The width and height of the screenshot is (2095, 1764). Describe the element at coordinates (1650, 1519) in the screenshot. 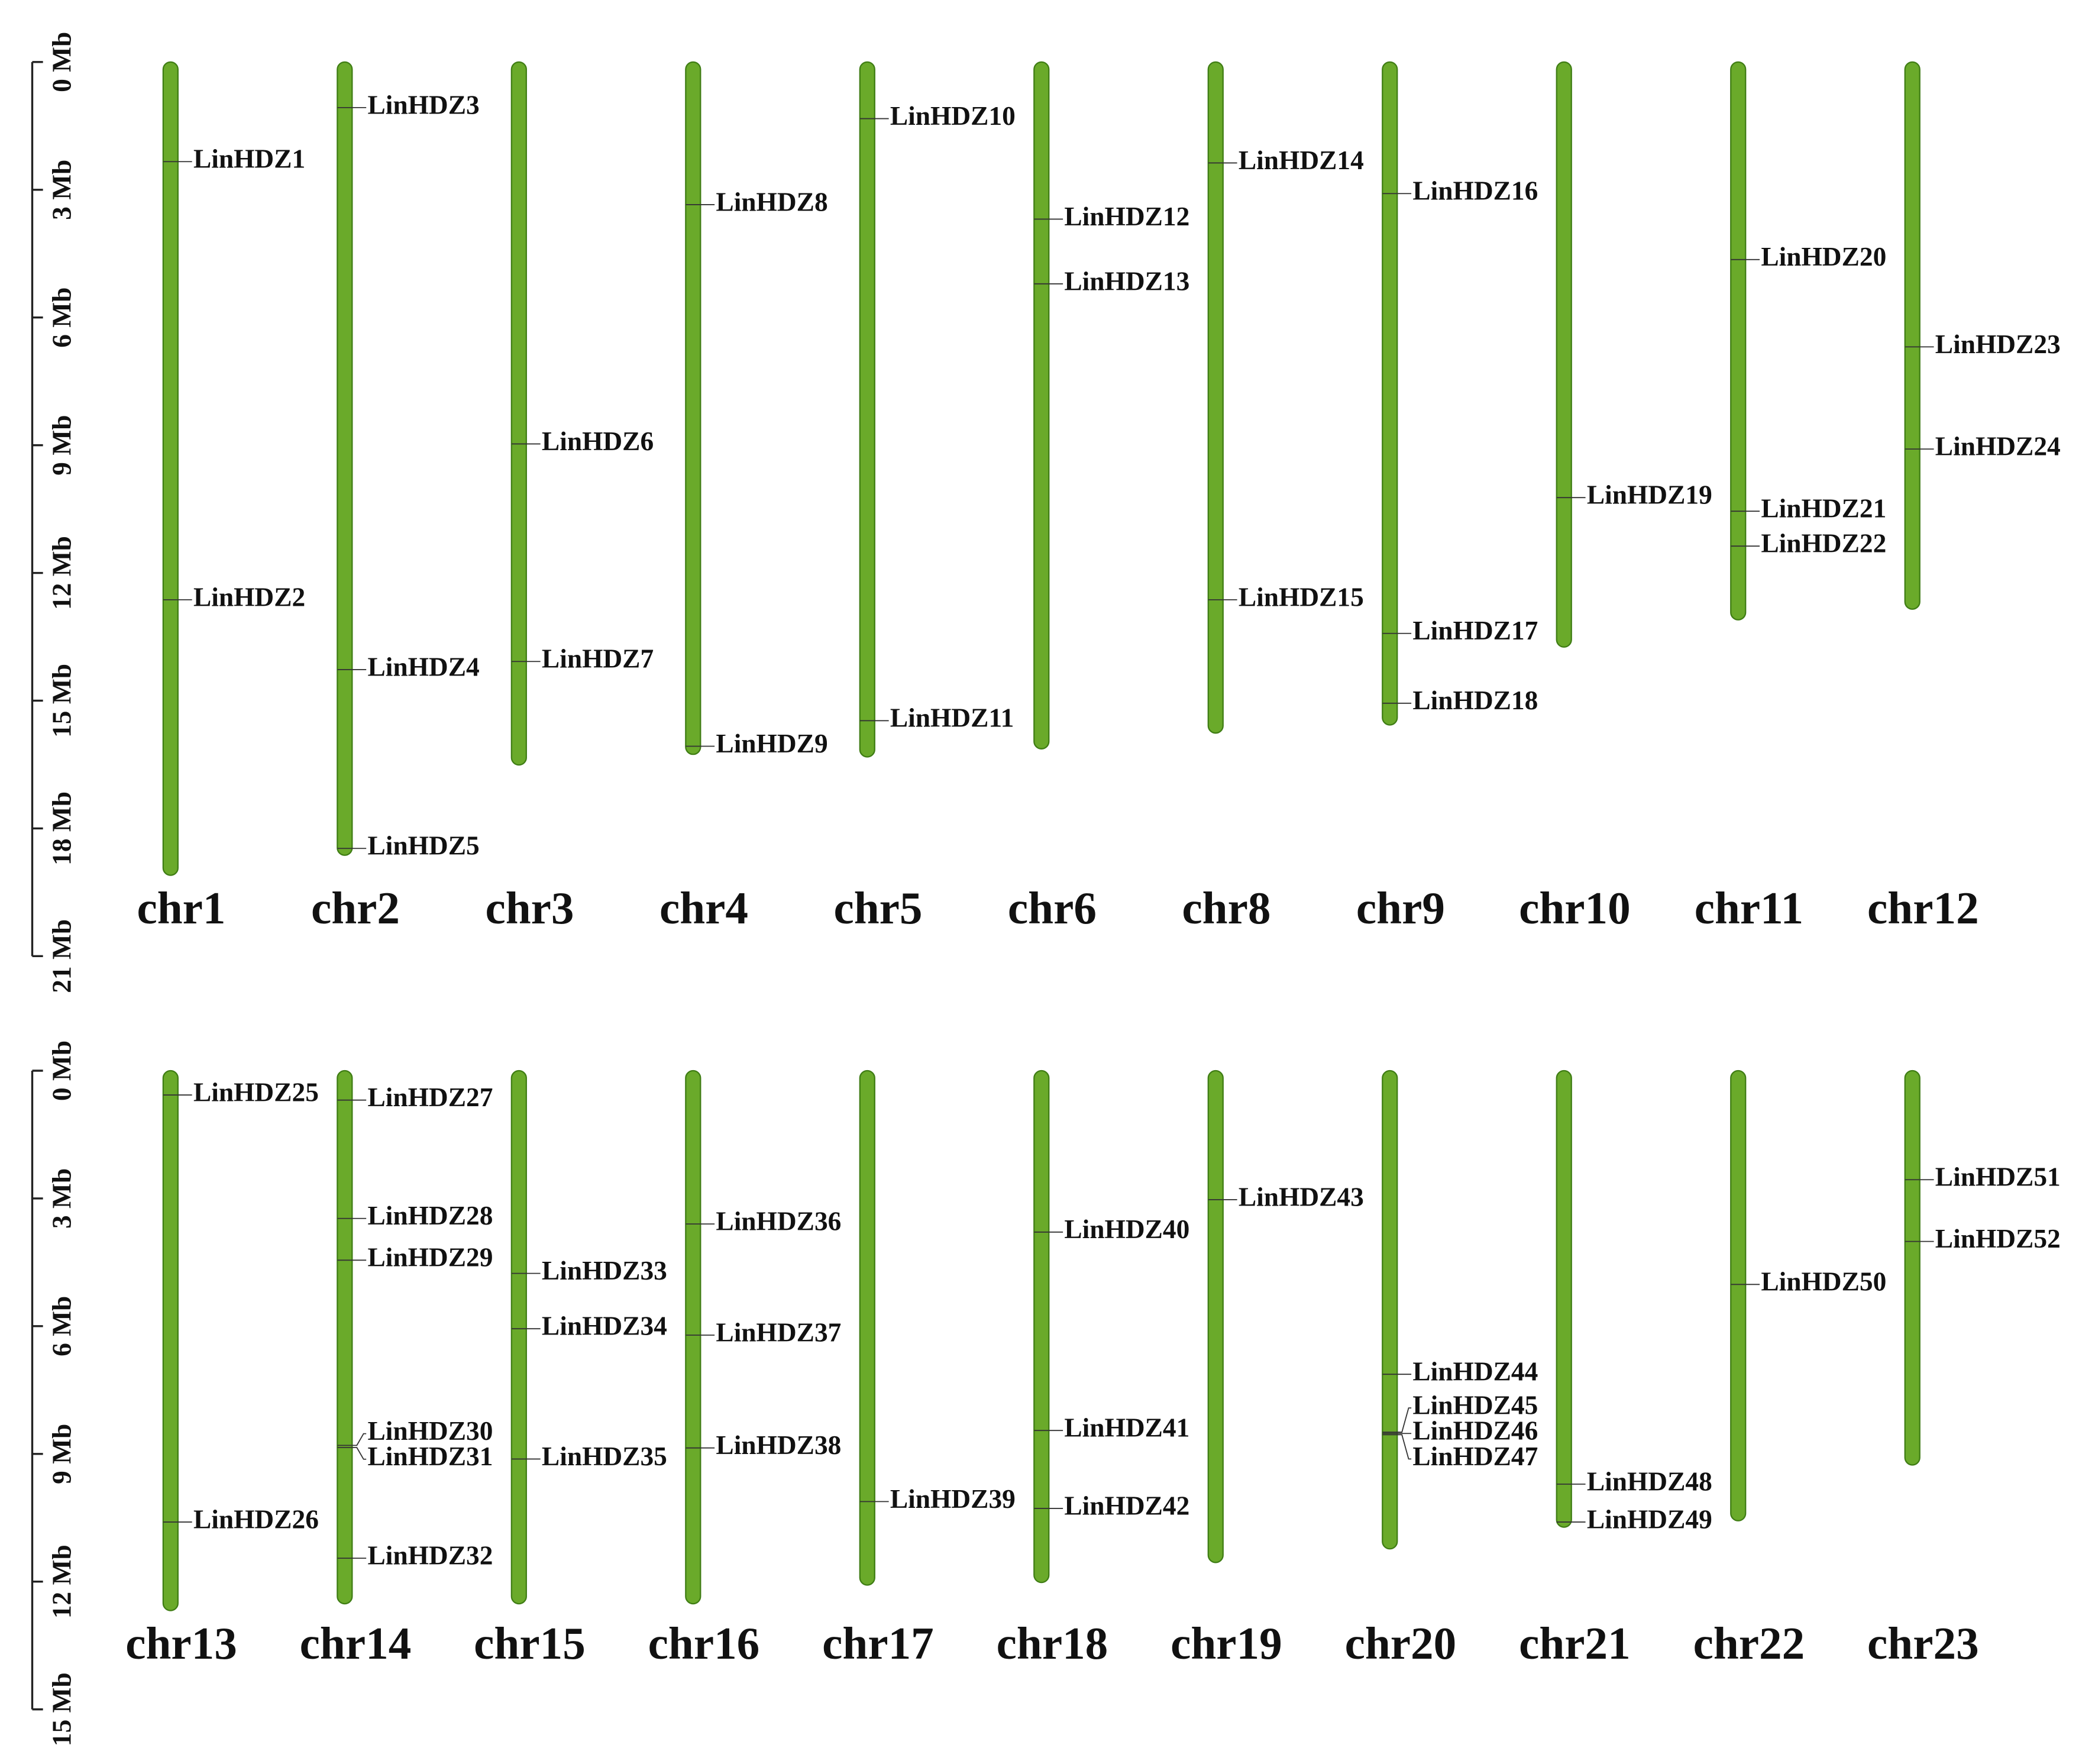

I see `gene-label: LinHDZ49` at that location.